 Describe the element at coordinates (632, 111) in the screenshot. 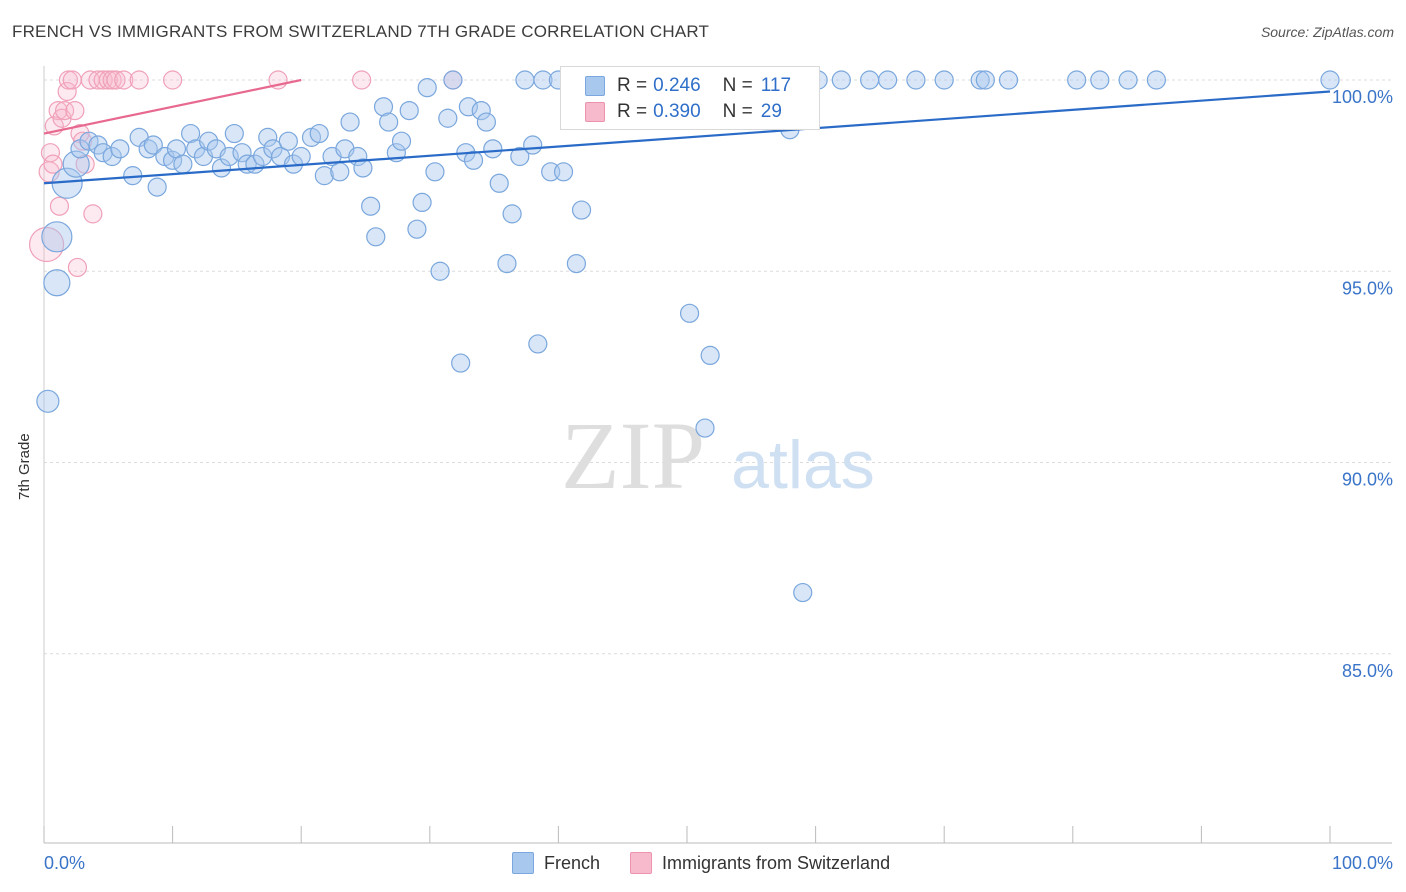

I see `legend-r-label-swiss: R =` at that location.